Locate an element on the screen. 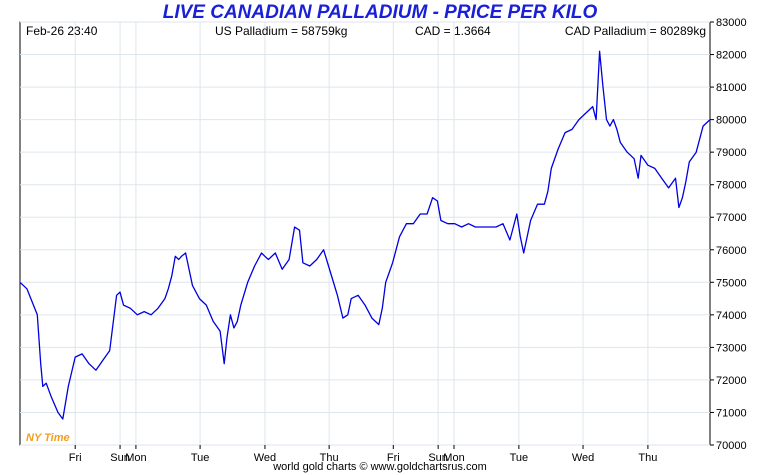 The width and height of the screenshot is (760, 475). y-tick-label: 73000 is located at coordinates (731, 348).